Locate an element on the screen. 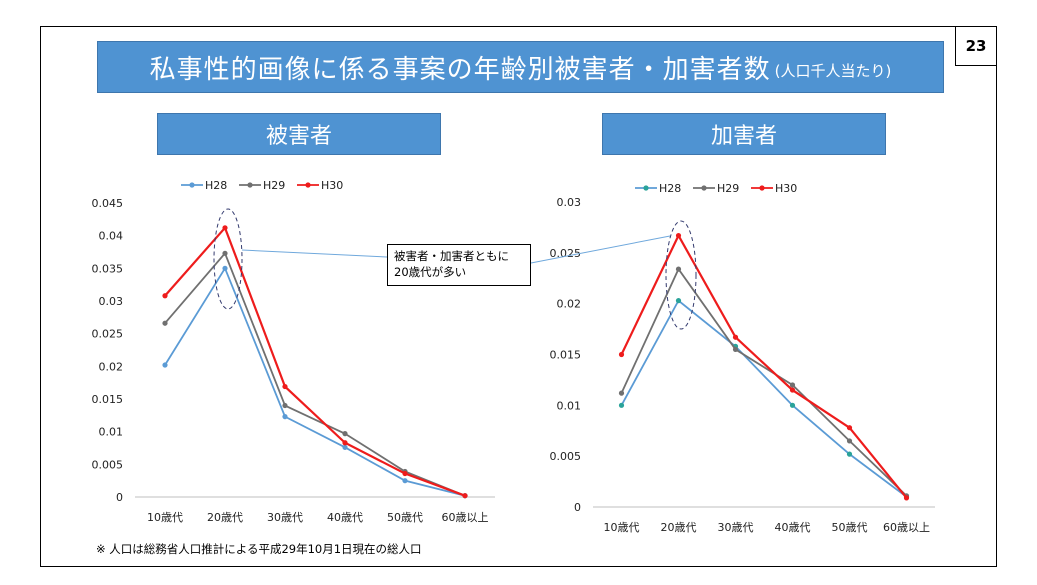 Image resolution: width=1037 pixels, height=585 pixels. title-banner: 私事性的画像に係る事案の年齢別被害者・加害者数 (人口千人当たり) is located at coordinates (520, 67).